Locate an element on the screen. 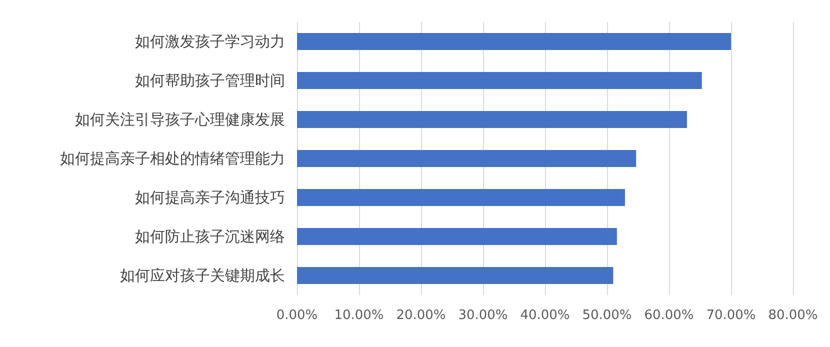  y-tick-label: 如何防止孩子沉迷网络 is located at coordinates (210, 237).